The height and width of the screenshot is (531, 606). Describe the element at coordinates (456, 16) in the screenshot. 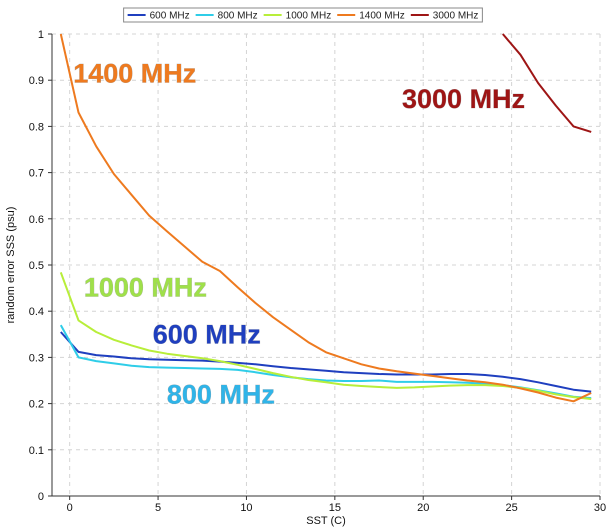

I see `legend-label: 3000 MHz` at that location.